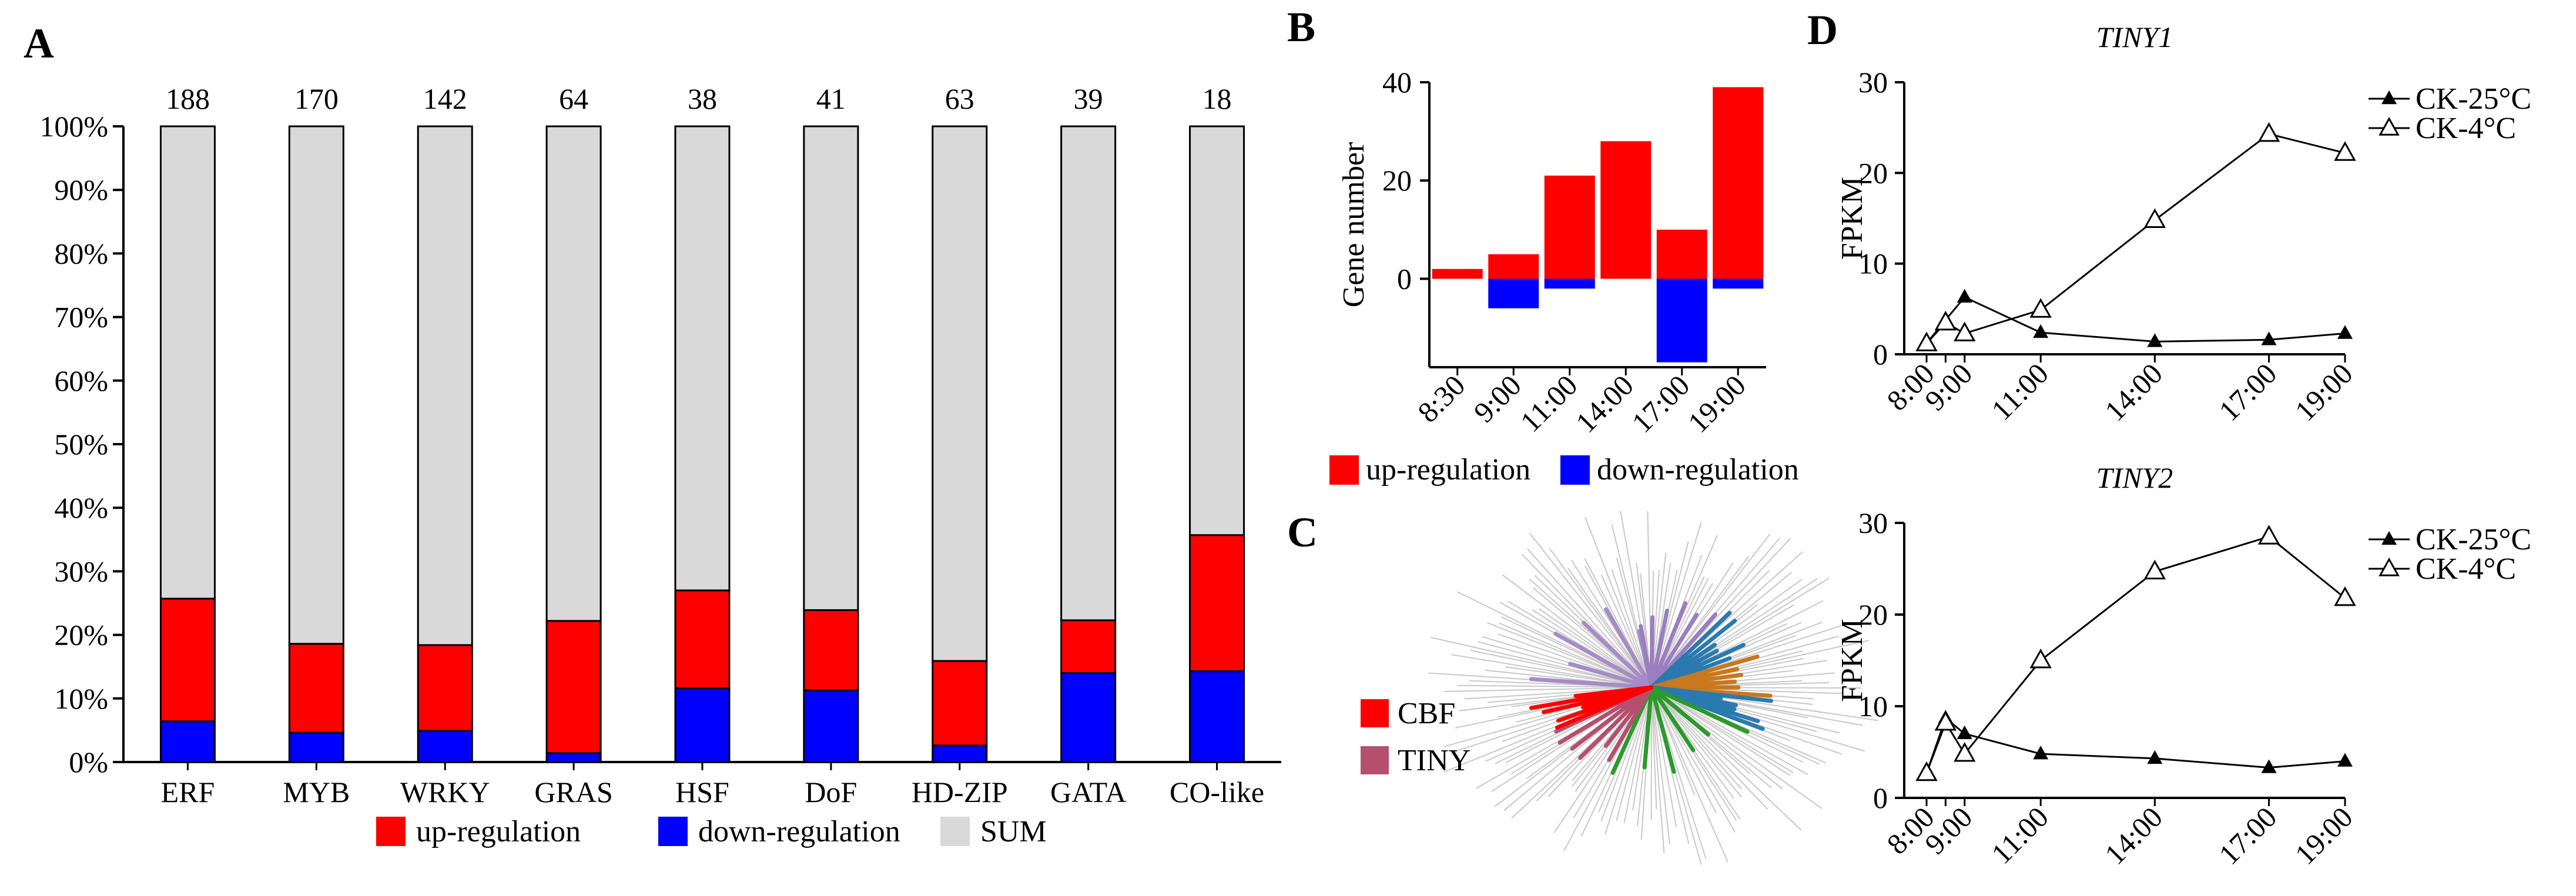  I want to click on x-tick-label: WRKY, so click(445, 792).